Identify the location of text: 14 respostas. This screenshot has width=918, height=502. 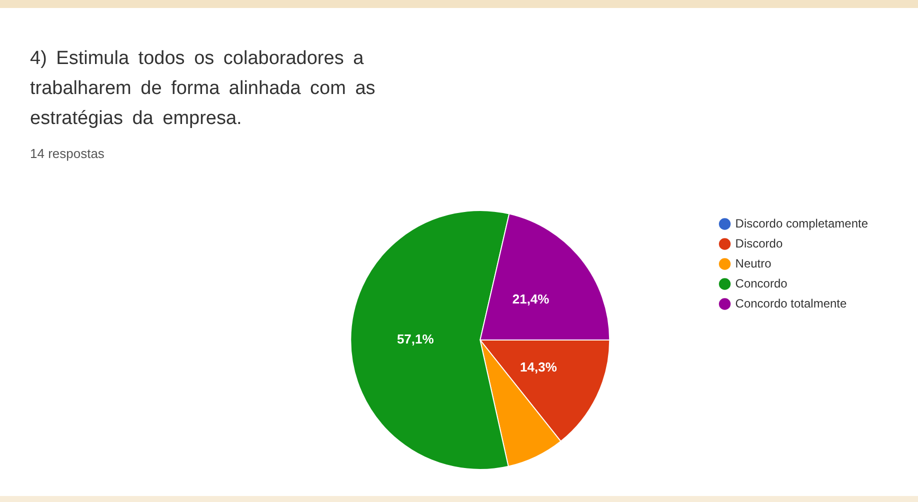
(67, 153).